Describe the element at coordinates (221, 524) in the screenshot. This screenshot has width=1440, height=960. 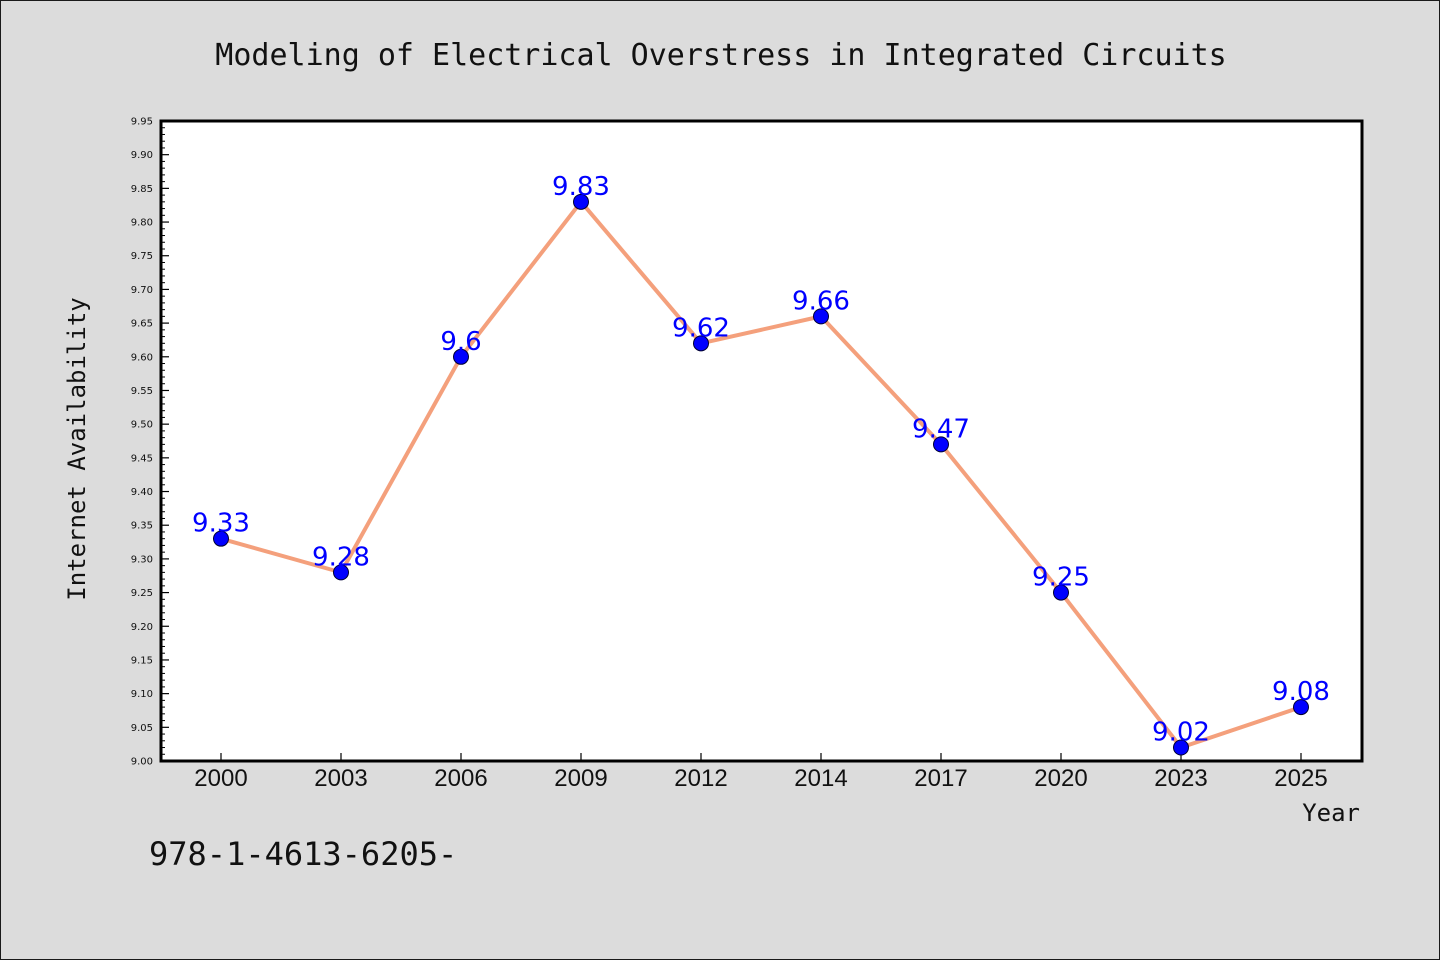
I see `data-label: 9.33` at that location.